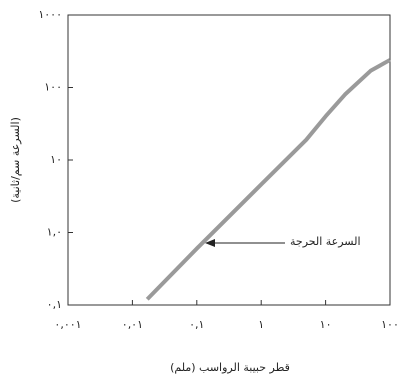 Image resolution: width=404 pixels, height=390 pixels. I want to click on annotation-arrowhead, so click(210, 243).